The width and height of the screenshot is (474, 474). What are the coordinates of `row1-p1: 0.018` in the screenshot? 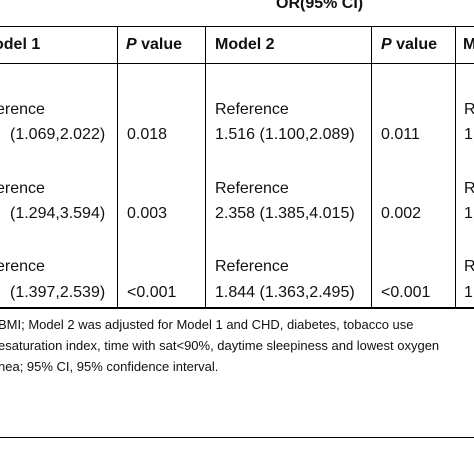 It's located at (147, 134).